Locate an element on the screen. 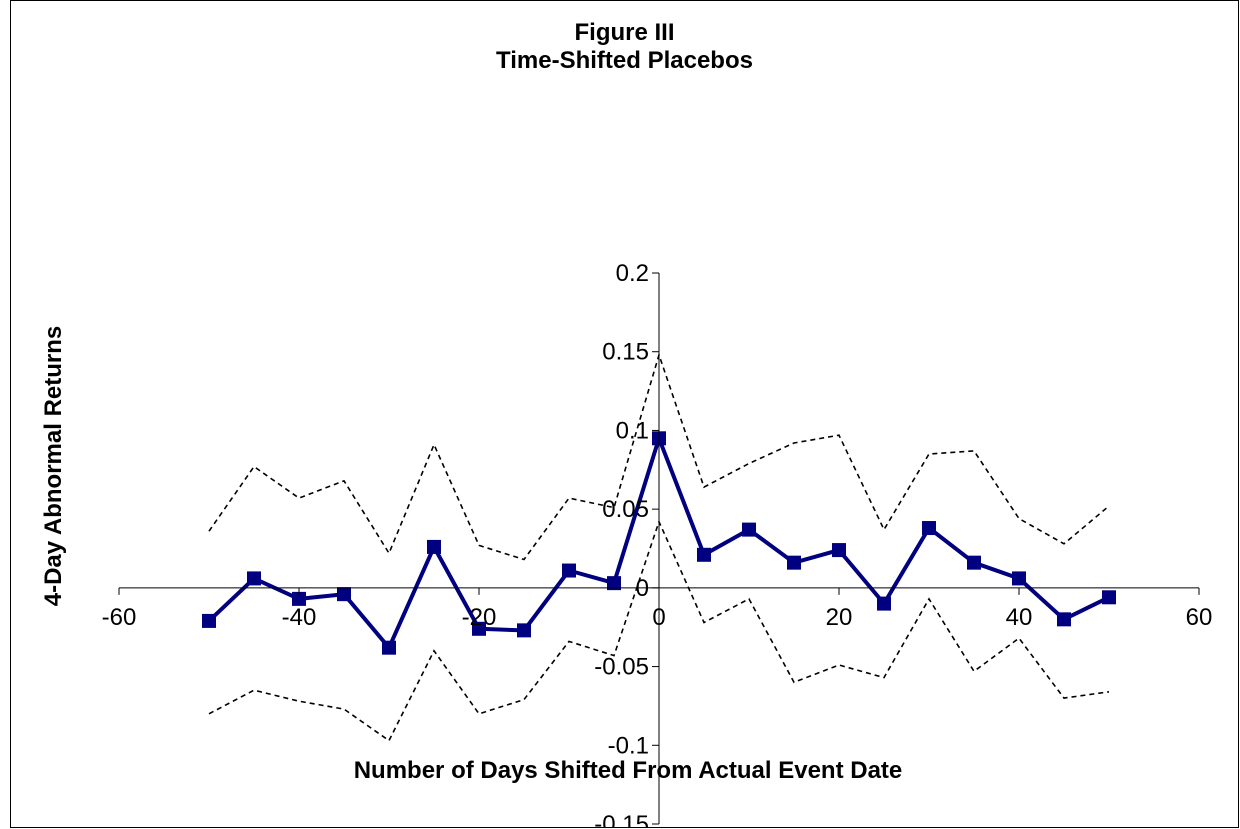 The height and width of the screenshot is (829, 1240). chart-title: Figure III is located at coordinates (624, 32).